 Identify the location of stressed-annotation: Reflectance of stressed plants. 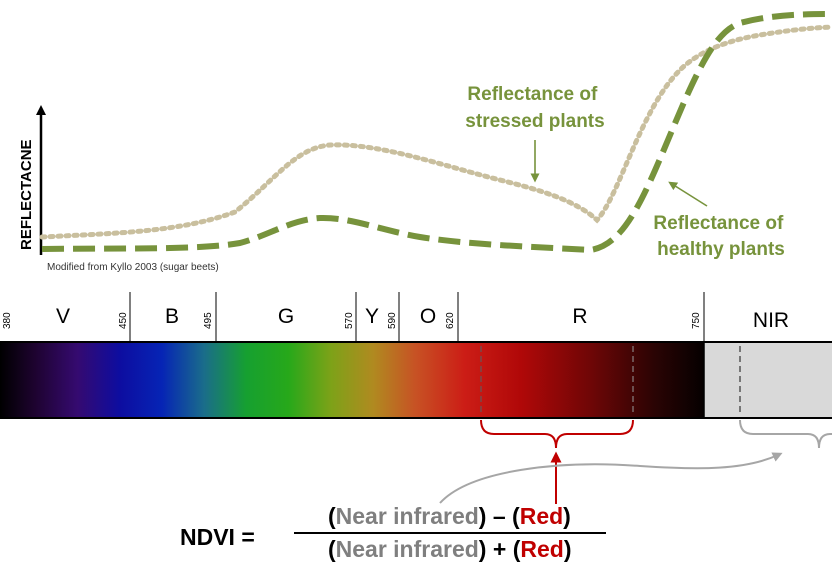
(534, 108).